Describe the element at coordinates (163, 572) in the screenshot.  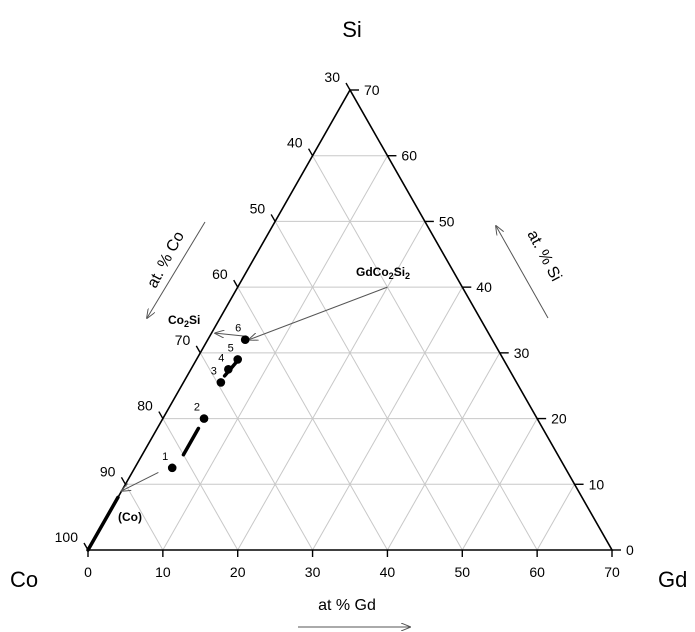
I see `tick-label-gd-10: 10` at that location.